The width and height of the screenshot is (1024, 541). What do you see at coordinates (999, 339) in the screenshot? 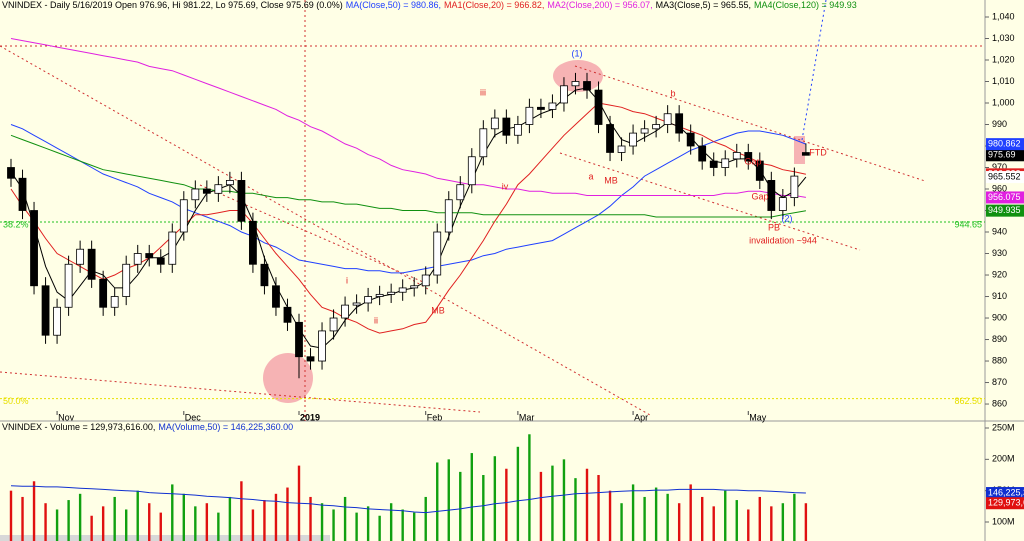
I see `y-tick-label: 890` at bounding box center [999, 339].